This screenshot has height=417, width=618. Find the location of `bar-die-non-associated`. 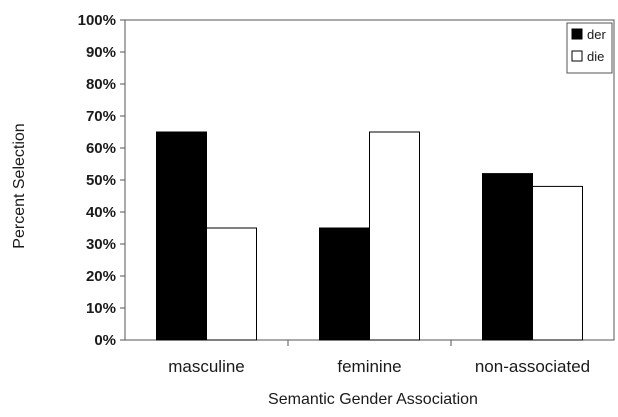

bar-die-non-associated is located at coordinates (557, 263).